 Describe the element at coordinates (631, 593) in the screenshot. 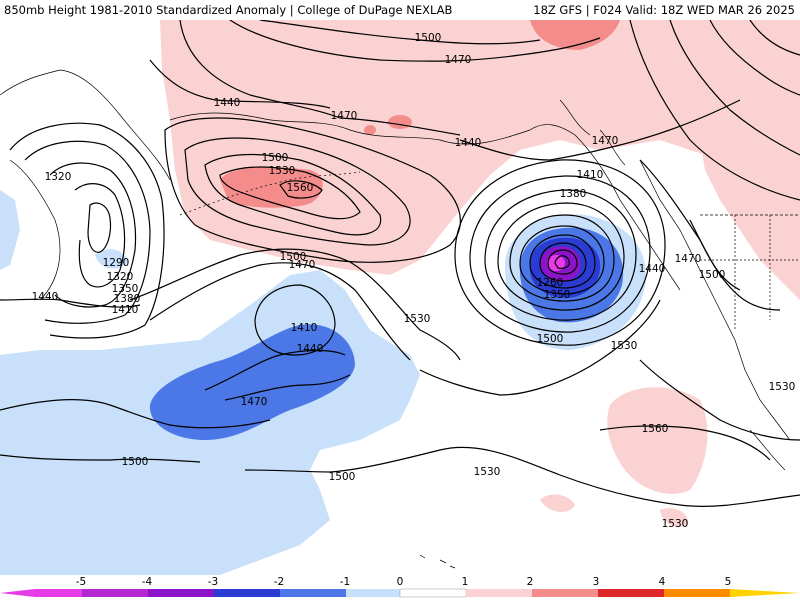

I see `colorbar-swatch-pos3` at that location.